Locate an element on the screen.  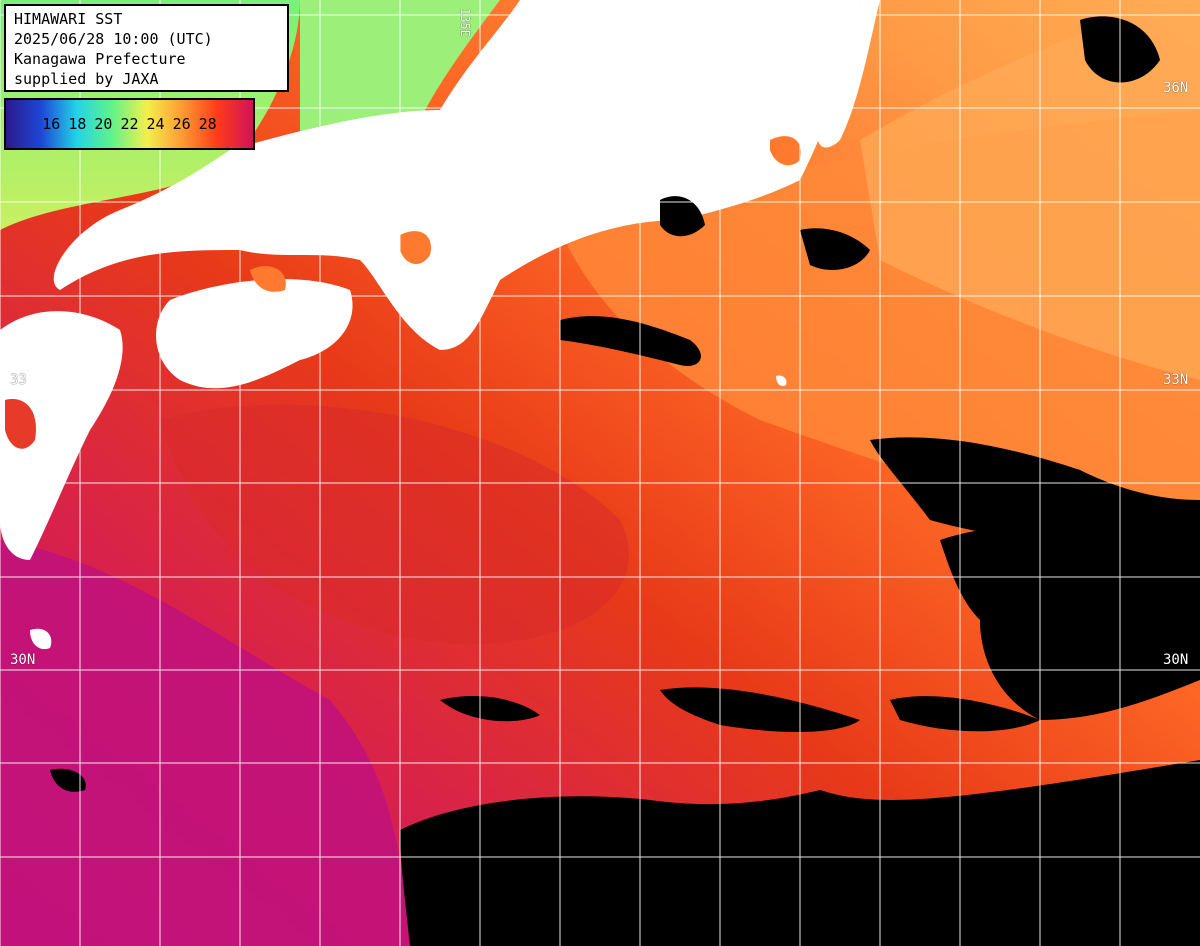
legend-tick: 22 is located at coordinates (129, 124).